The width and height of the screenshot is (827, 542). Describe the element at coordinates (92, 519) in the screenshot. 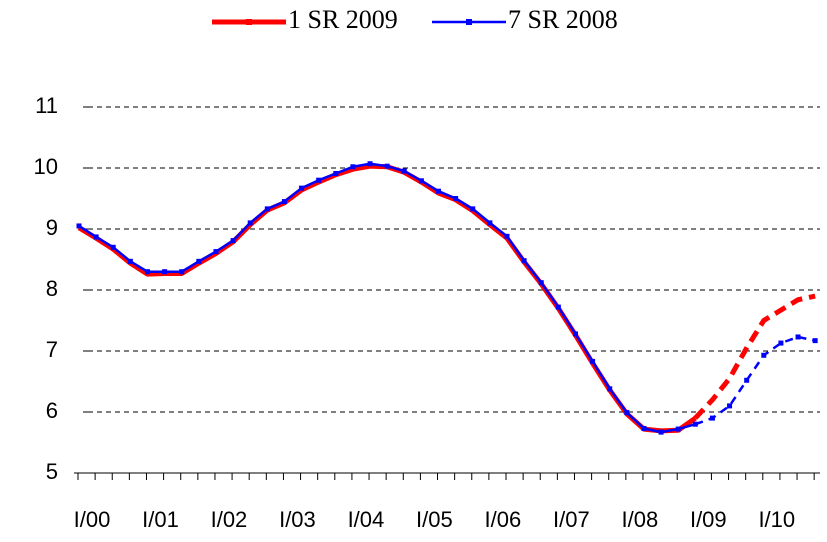

I see `x-tick-label: I/00` at that location.